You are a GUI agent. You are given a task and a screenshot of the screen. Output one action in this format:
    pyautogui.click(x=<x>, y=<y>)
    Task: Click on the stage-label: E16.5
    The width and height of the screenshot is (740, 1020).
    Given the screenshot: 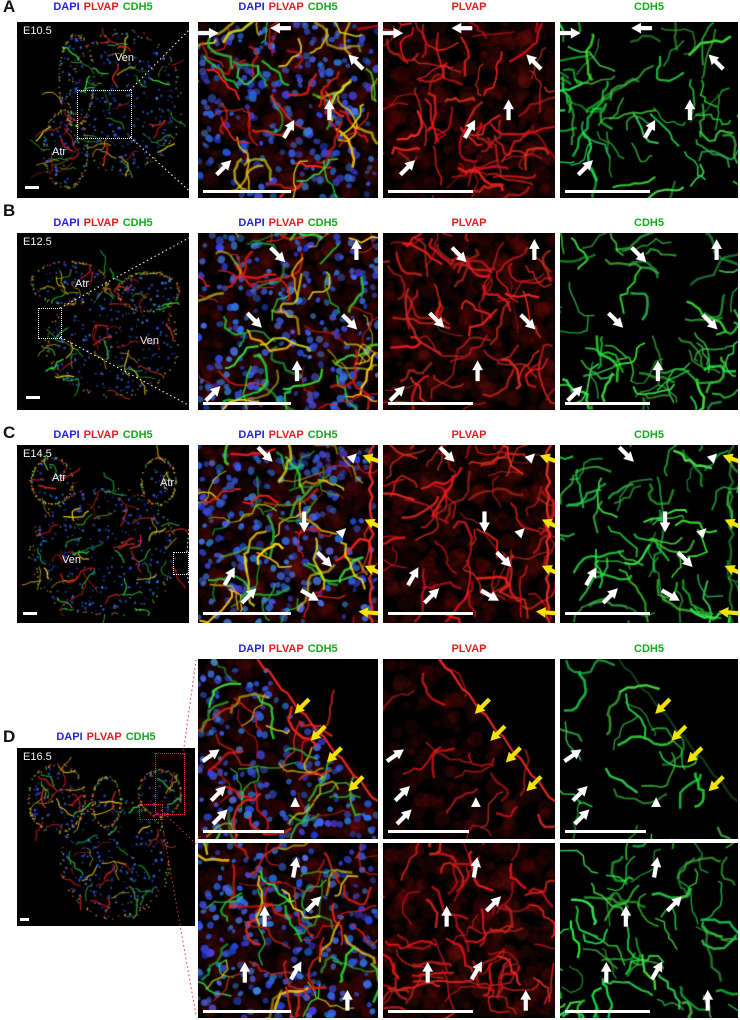 What is the action you would take?
    pyautogui.click(x=37, y=757)
    